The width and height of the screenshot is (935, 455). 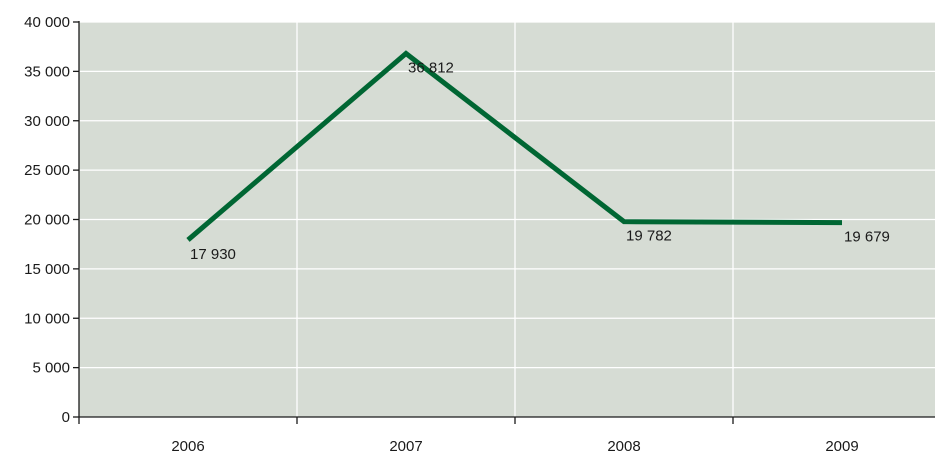 I want to click on data-label: 19 679, so click(x=867, y=237).